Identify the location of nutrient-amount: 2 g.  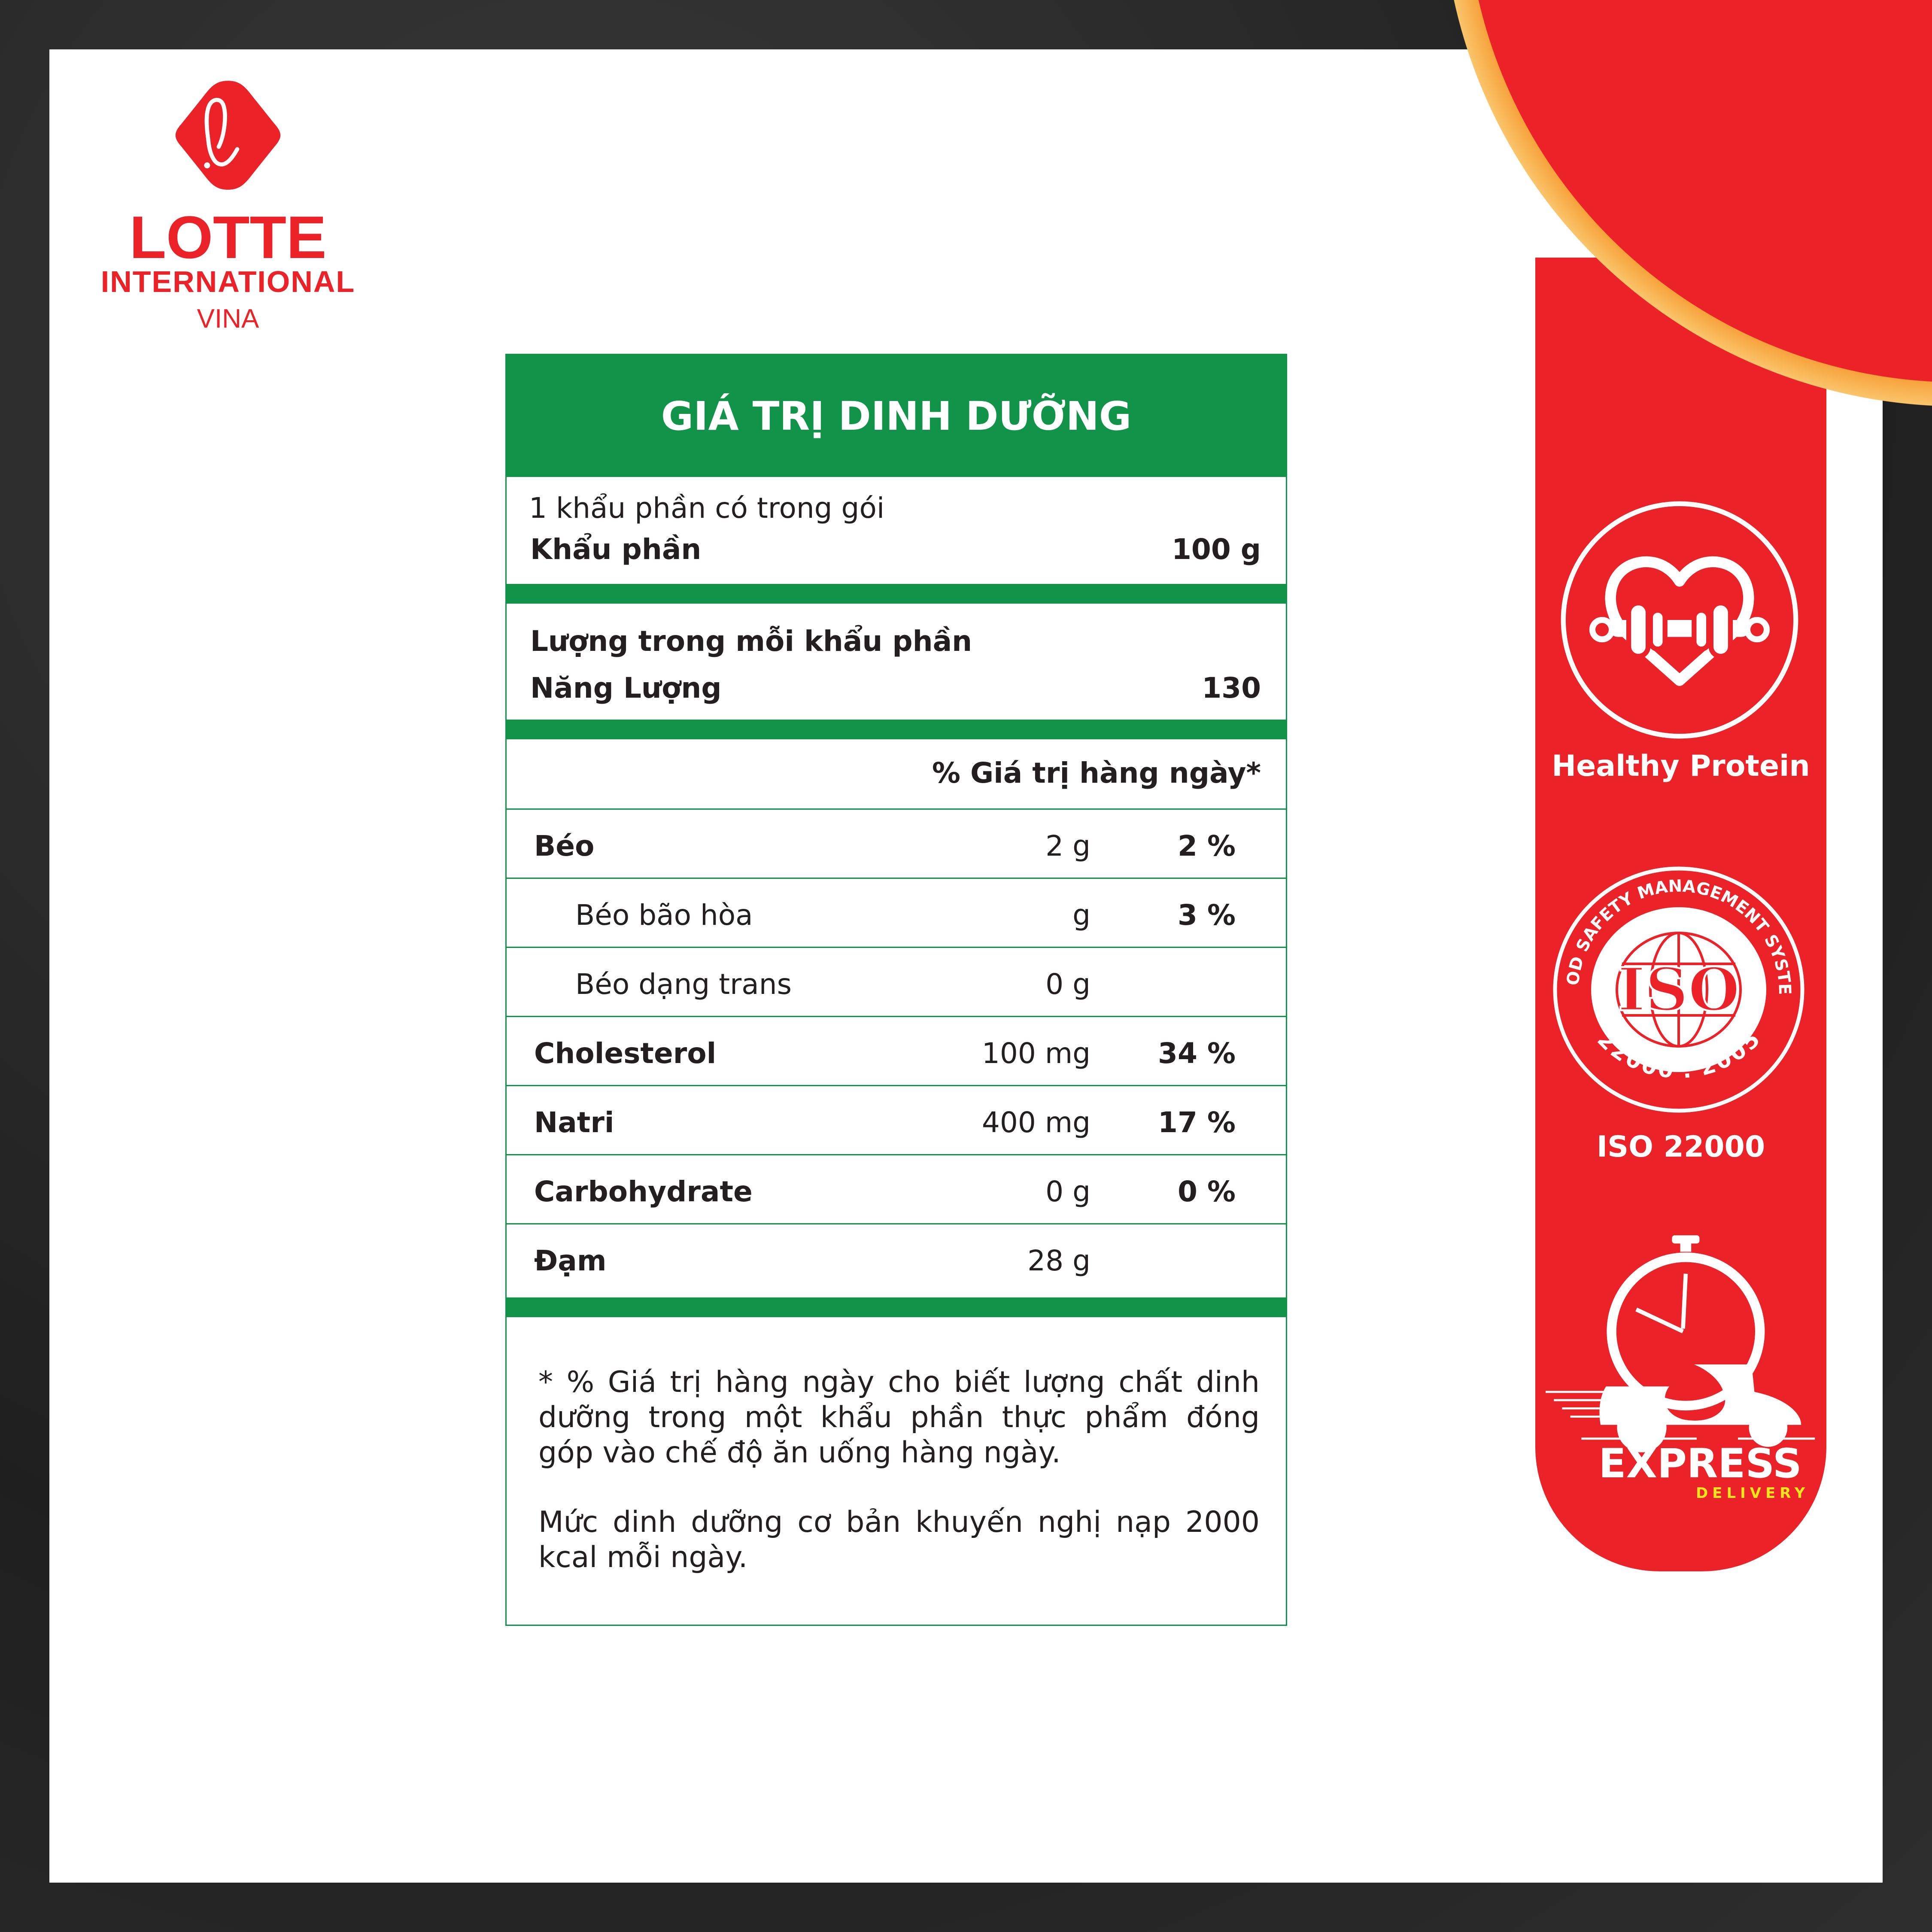
(1068, 846).